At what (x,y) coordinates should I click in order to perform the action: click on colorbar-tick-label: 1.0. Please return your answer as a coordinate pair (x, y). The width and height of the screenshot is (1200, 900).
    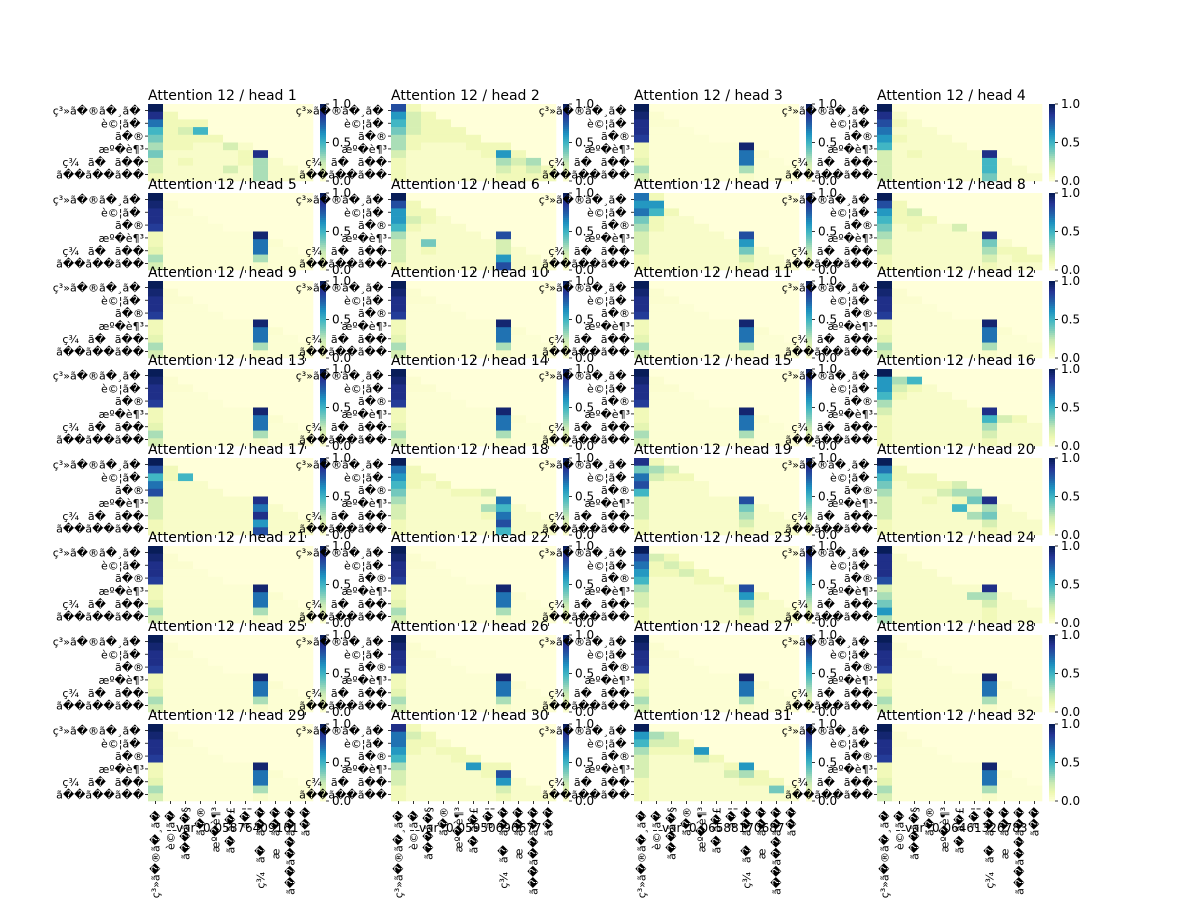
    Looking at the image, I should click on (827, 546).